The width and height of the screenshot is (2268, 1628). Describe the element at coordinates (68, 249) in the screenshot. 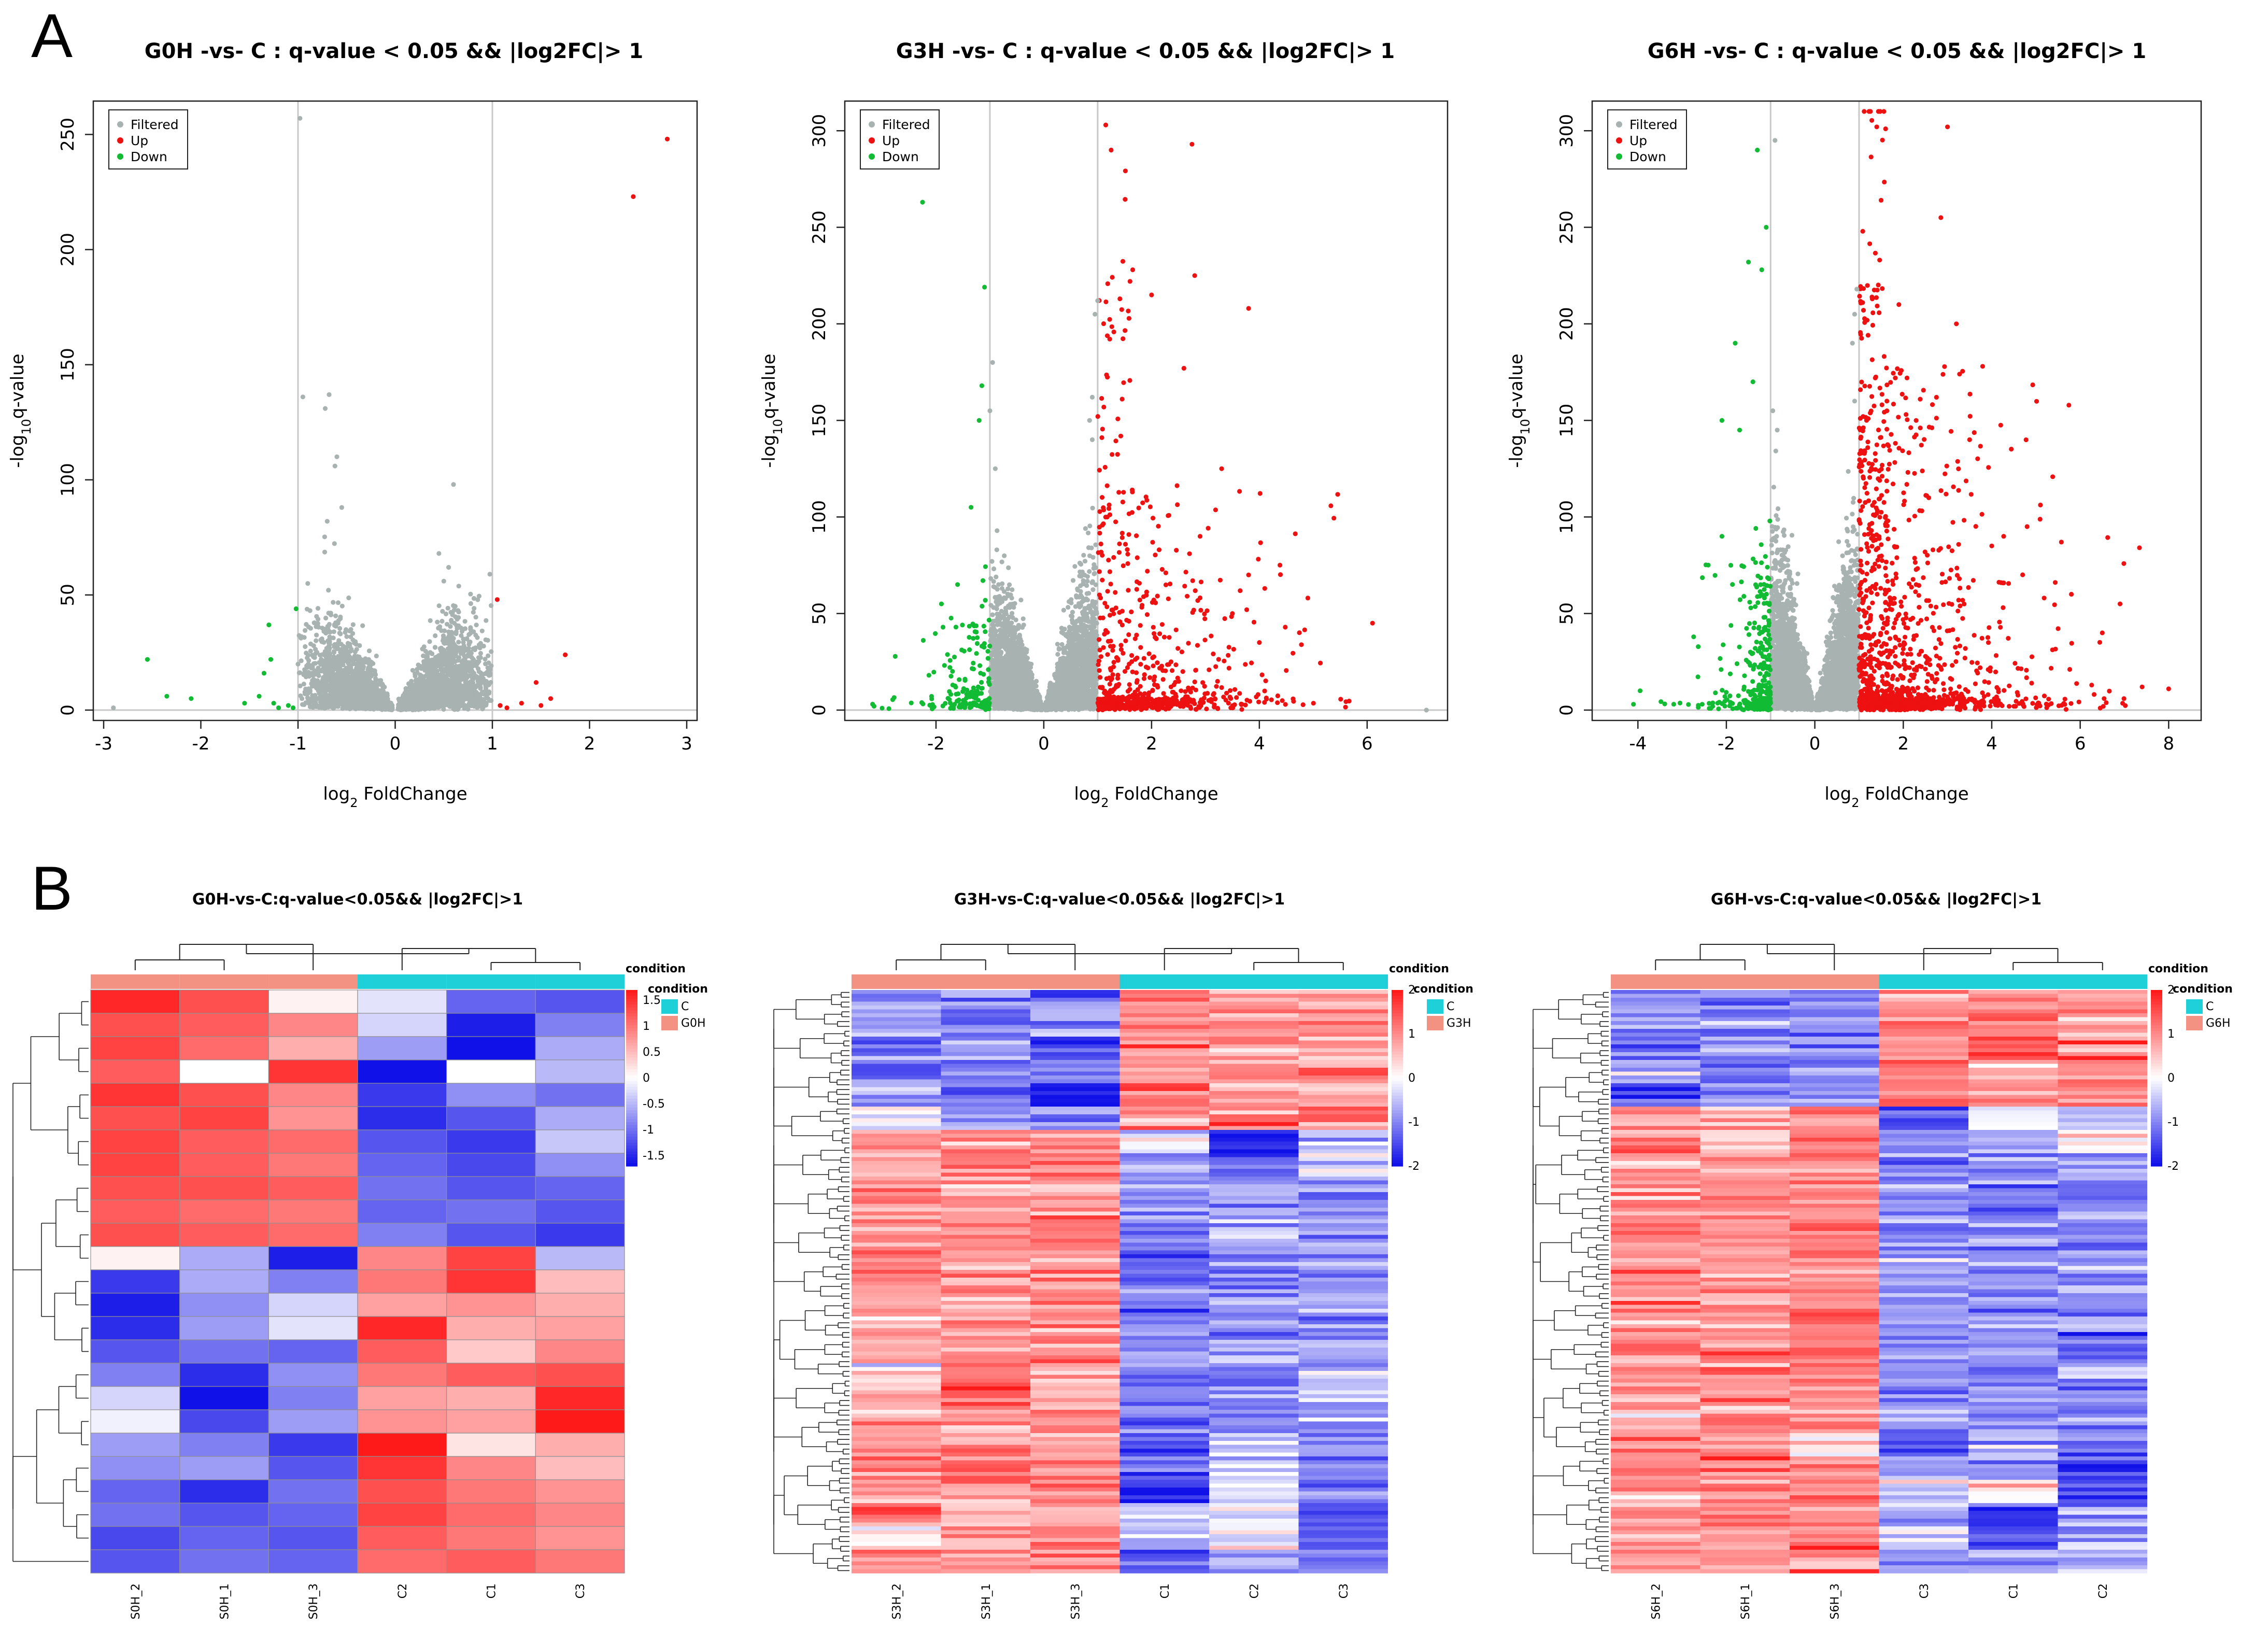

I see `y-tick-label: 200` at that location.